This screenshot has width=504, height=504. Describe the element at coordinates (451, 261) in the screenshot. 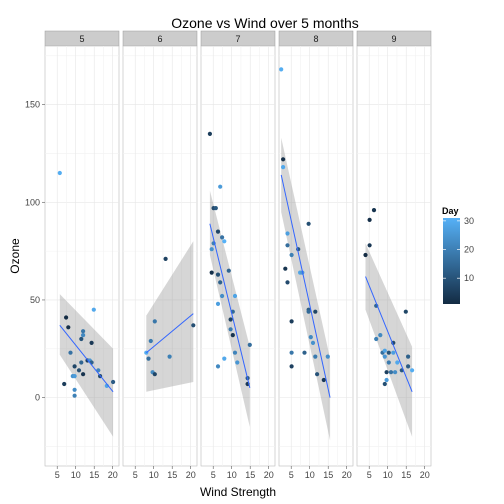

I see `legend-colorbar` at that location.